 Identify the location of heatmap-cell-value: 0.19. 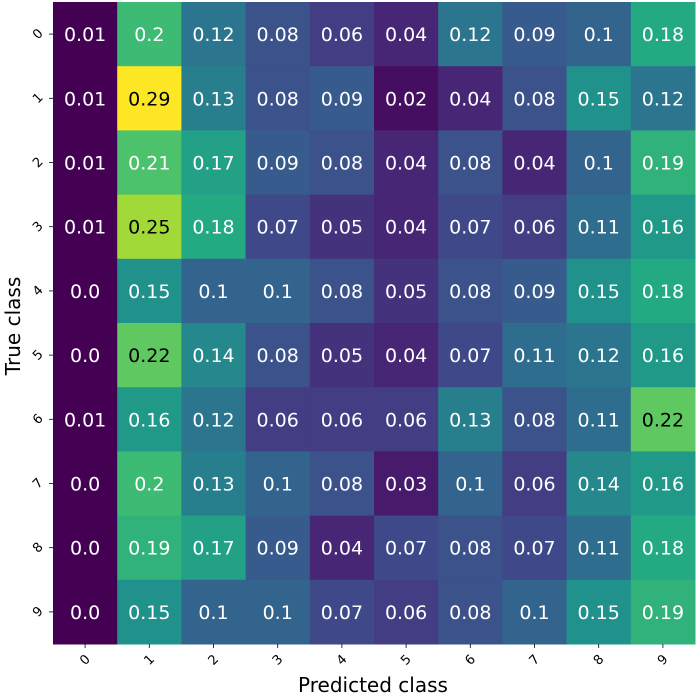
(149, 549).